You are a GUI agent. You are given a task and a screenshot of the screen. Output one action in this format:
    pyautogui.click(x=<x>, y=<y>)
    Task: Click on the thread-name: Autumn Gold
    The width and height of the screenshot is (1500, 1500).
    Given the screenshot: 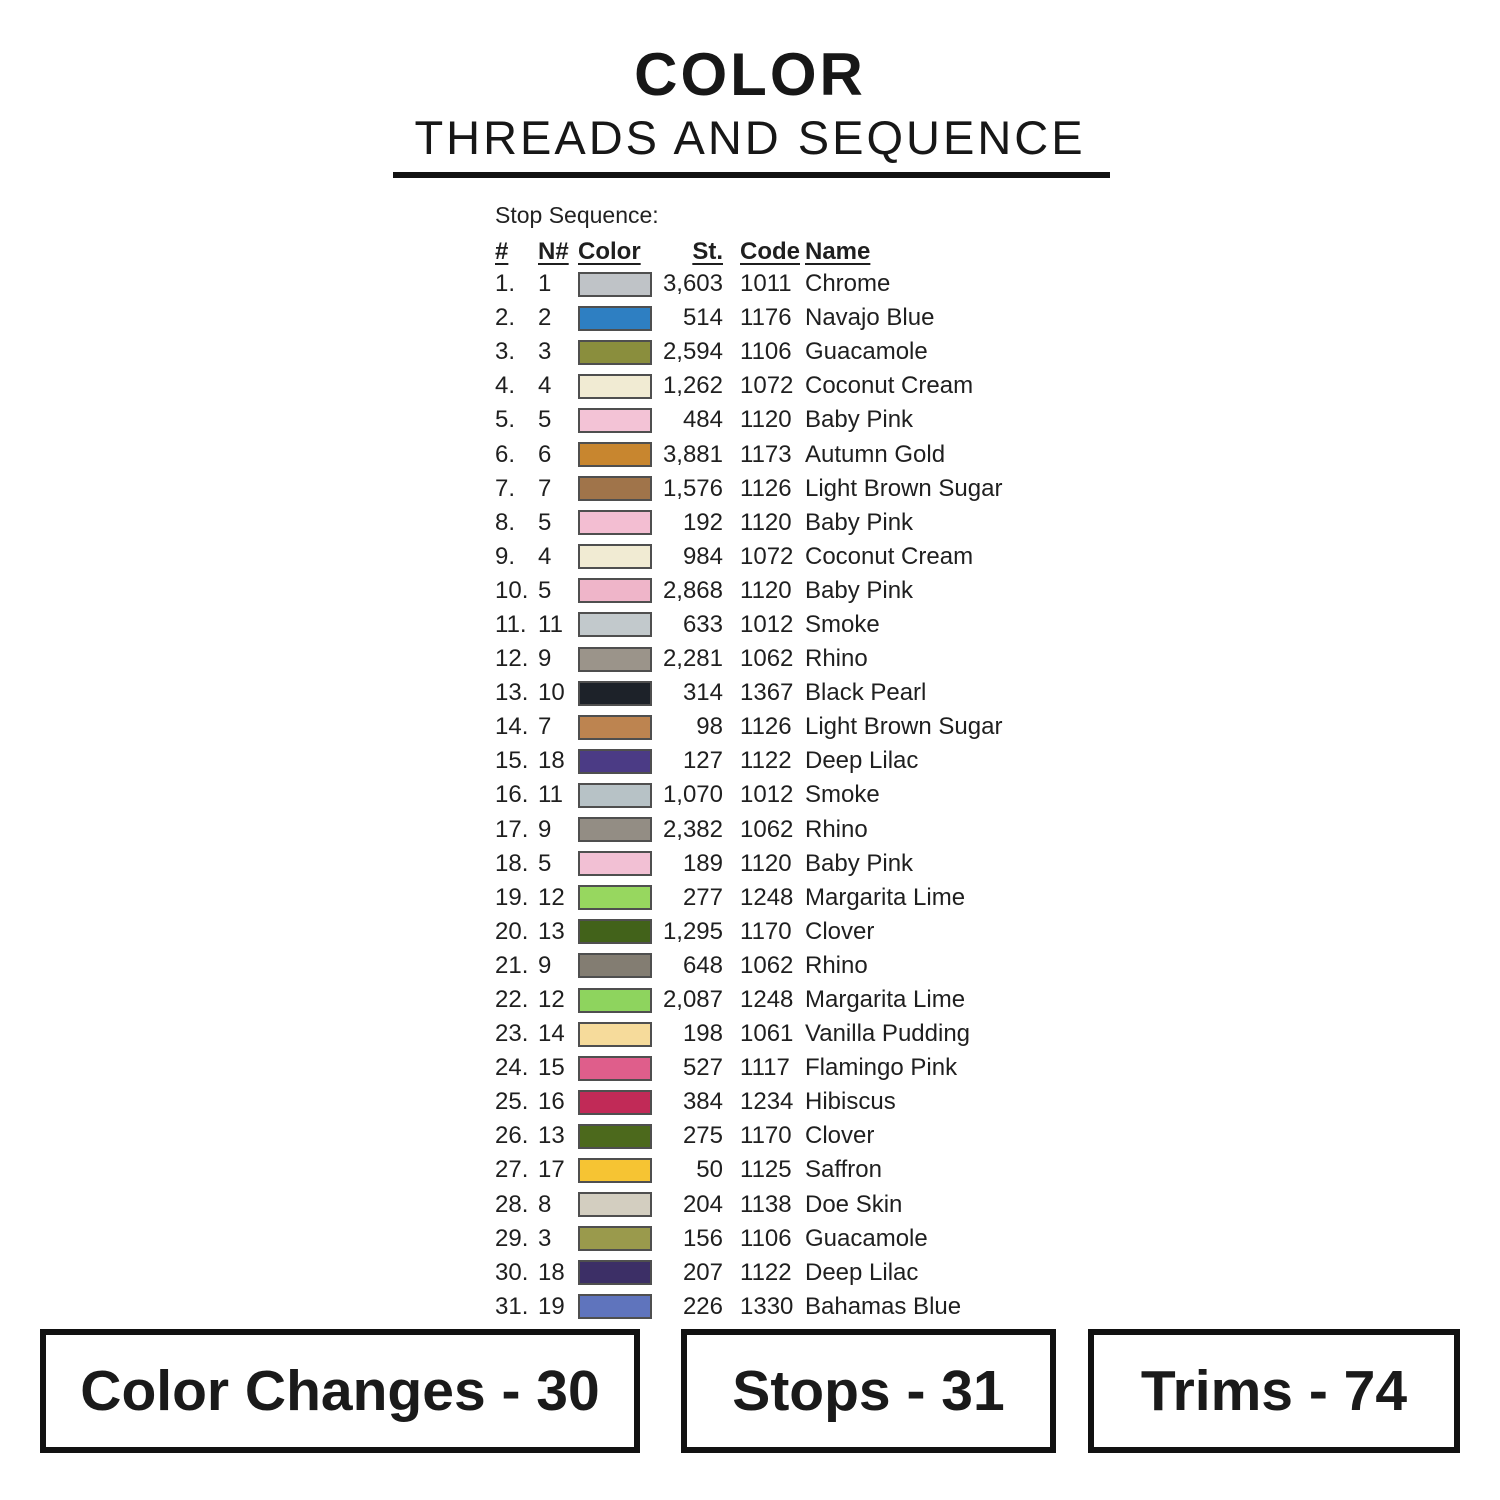 What is the action you would take?
    pyautogui.click(x=875, y=454)
    